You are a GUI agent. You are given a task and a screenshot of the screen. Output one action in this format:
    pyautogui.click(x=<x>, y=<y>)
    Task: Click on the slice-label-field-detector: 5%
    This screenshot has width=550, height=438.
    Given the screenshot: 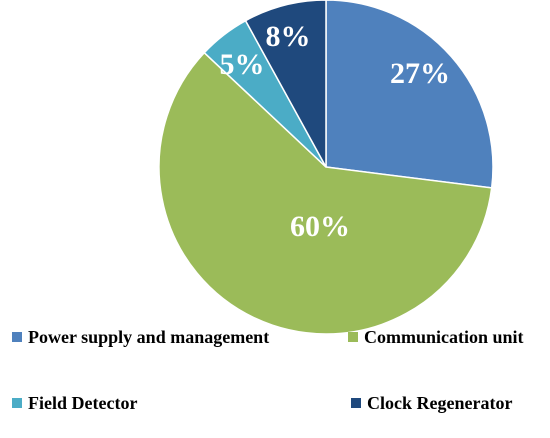 What is the action you would take?
    pyautogui.click(x=242, y=64)
    